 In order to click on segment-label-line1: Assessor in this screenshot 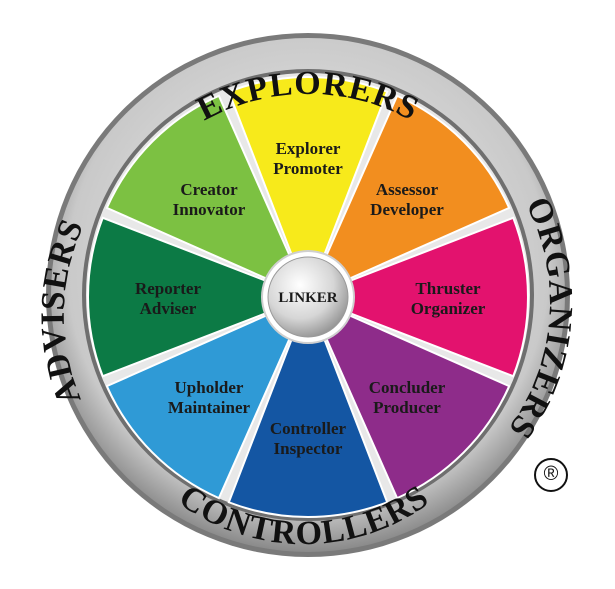, I will do `click(407, 189)`.